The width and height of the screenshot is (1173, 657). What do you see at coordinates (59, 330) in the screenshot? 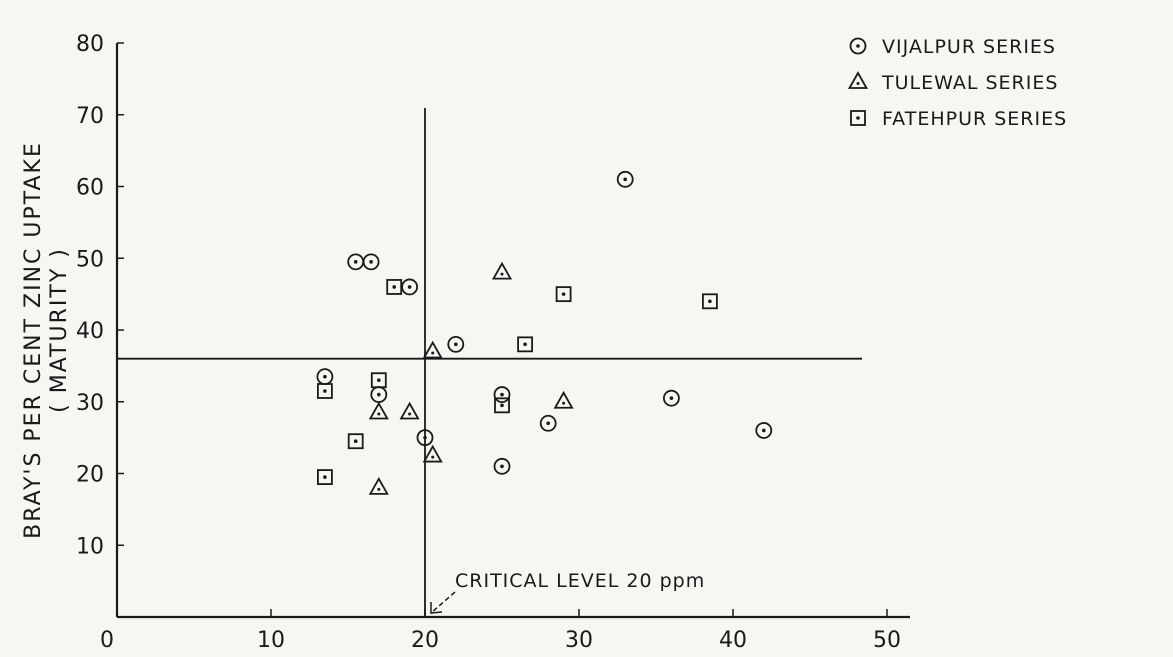
I see `y-axis-subtitle: ( MATURITY )` at bounding box center [59, 330].